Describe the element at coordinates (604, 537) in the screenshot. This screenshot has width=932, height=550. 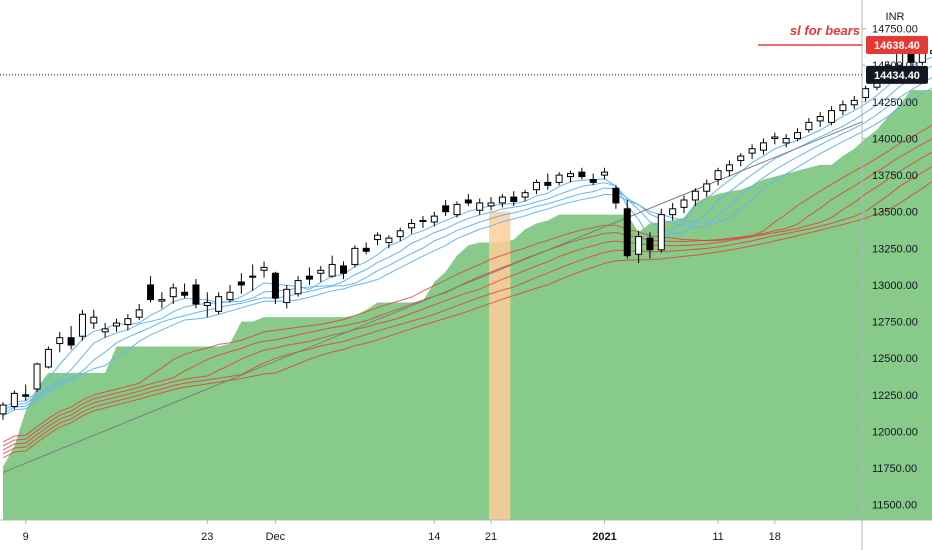
I see `x-tick-label: 2021` at that location.